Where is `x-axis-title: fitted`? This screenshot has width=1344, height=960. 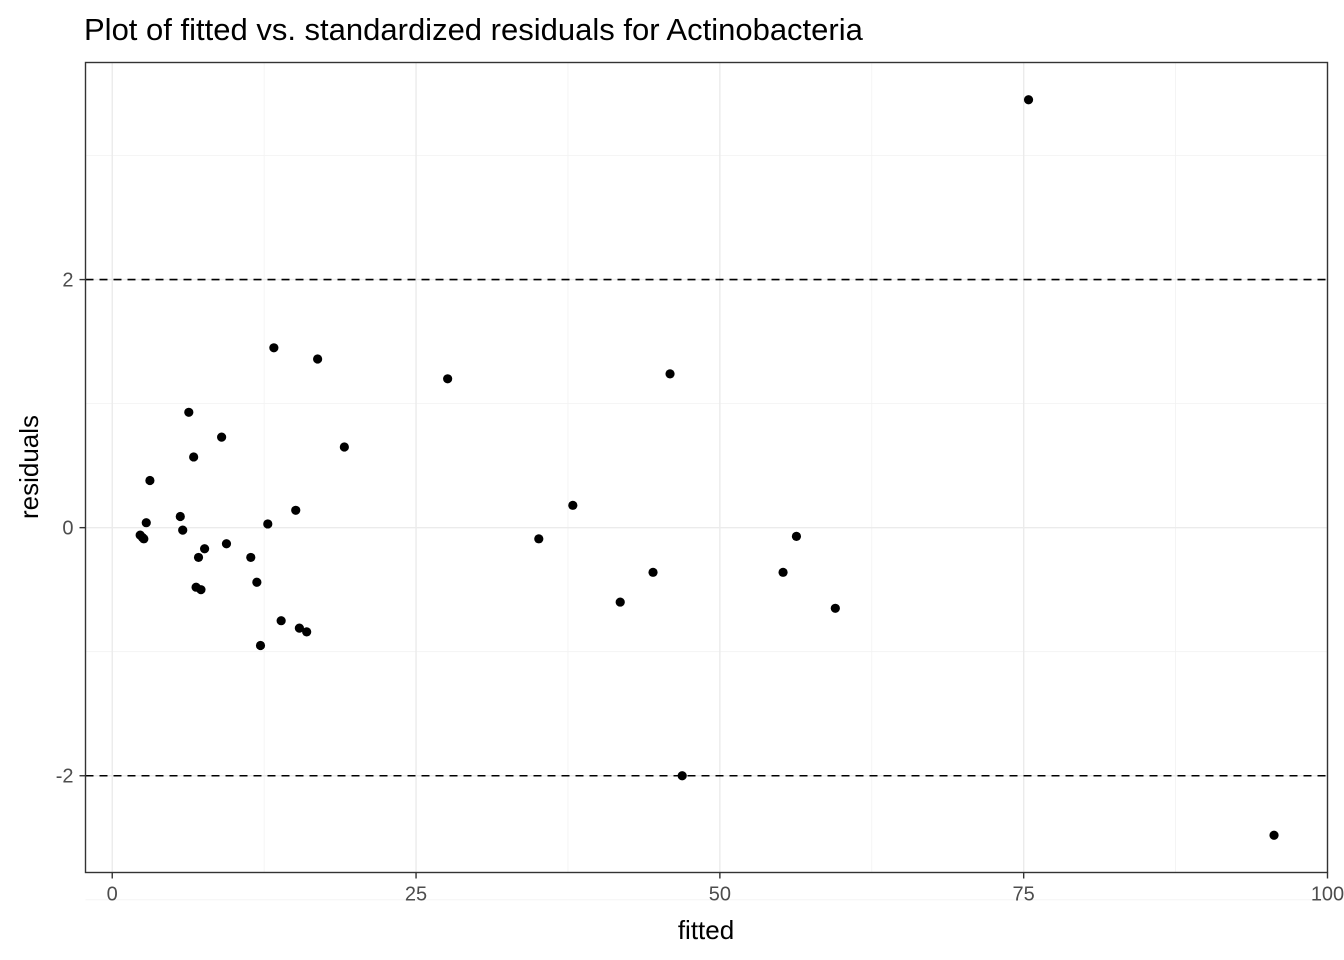 x-axis-title: fitted is located at coordinates (706, 930).